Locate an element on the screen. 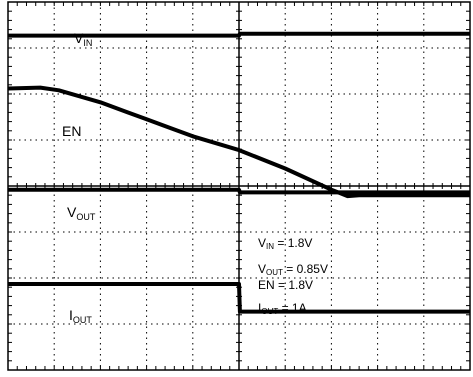 This screenshot has width=473, height=377. en-label: EN is located at coordinates (71, 131).